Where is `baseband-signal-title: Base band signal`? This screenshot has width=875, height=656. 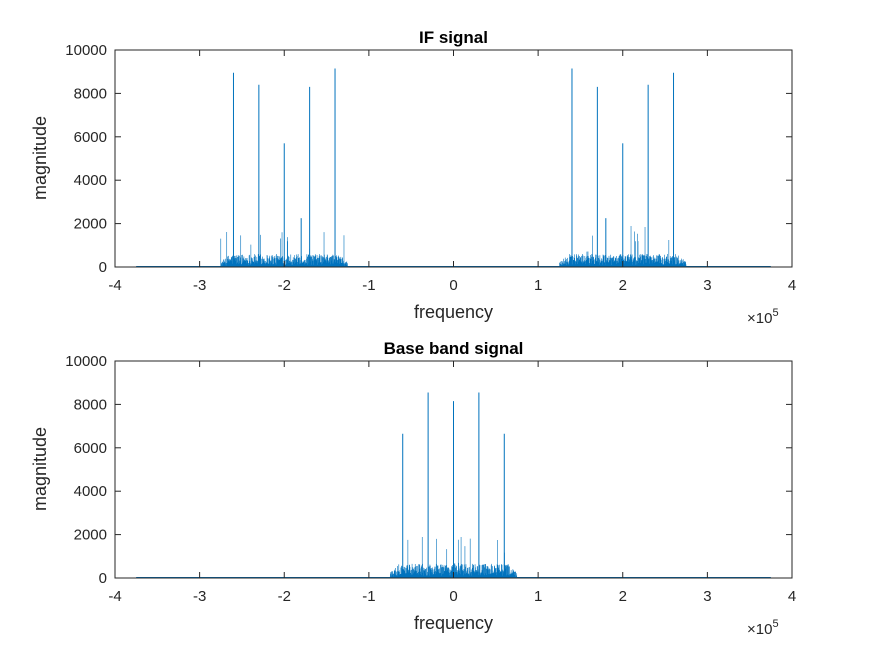 baseband-signal-title: Base band signal is located at coordinates (454, 348).